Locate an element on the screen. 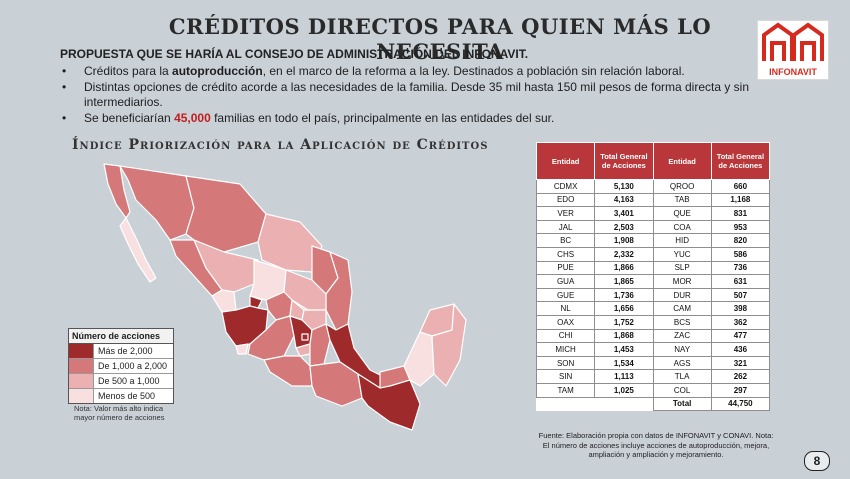 The image size is (850, 479). table-cell-value: 1,113 is located at coordinates (624, 376).